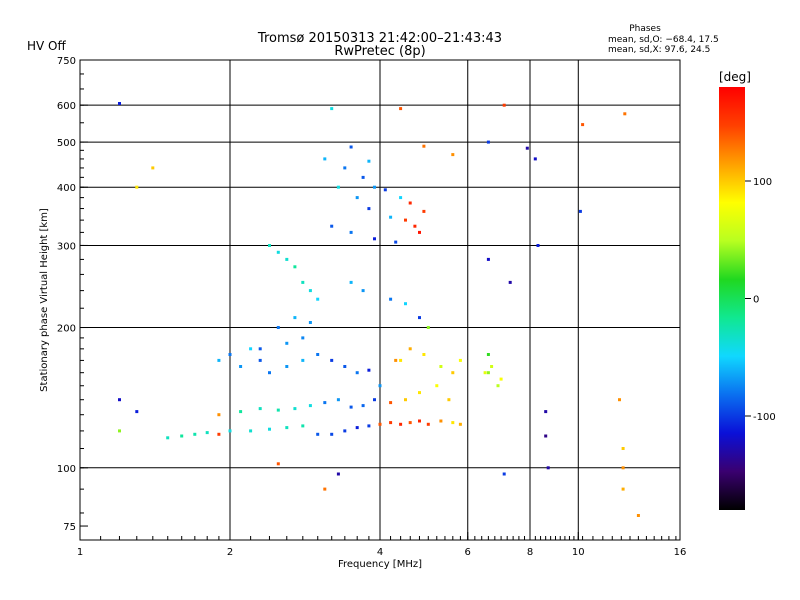 The image size is (800, 600). Describe the element at coordinates (66, 329) in the screenshot. I see `y-tick-label: 200` at that location.